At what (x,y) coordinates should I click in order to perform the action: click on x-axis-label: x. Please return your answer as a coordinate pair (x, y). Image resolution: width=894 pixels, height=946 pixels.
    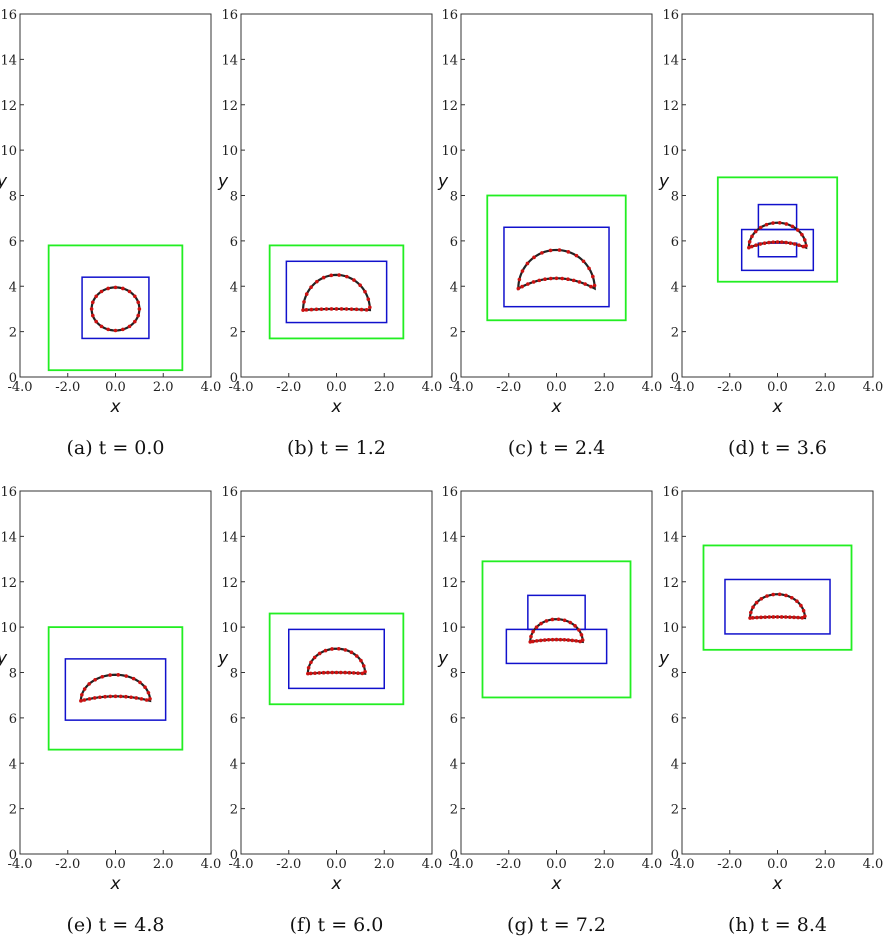
    Looking at the image, I should click on (556, 407).